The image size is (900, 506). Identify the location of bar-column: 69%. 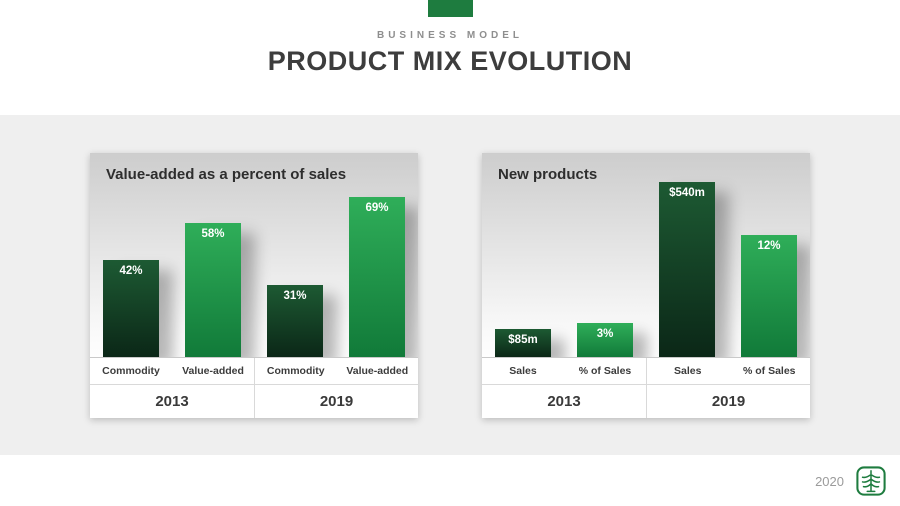
(377, 255).